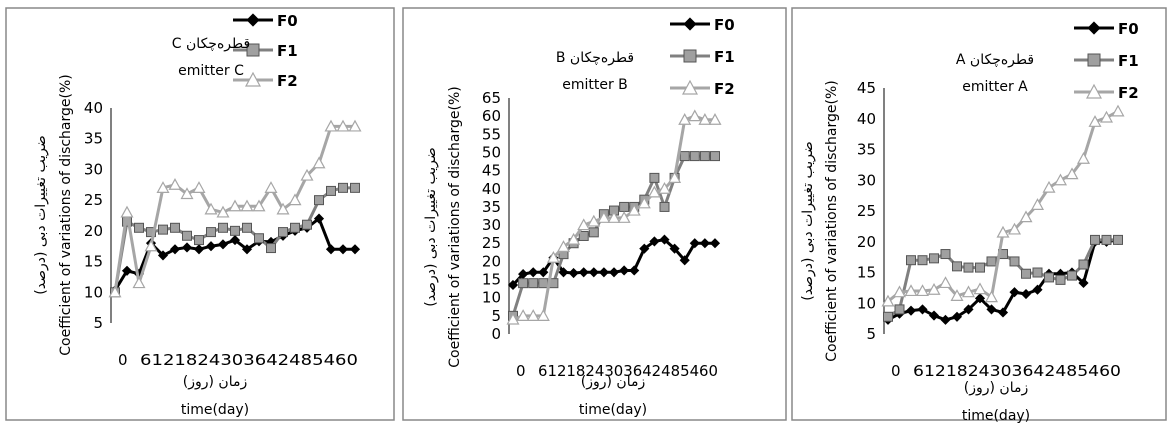 This screenshot has height=428, width=1170. What do you see at coordinates (41, 214) in the screenshot?
I see `y-axis-label-fa: ضریب تغییرات دبی (درصد)` at bounding box center [41, 214].